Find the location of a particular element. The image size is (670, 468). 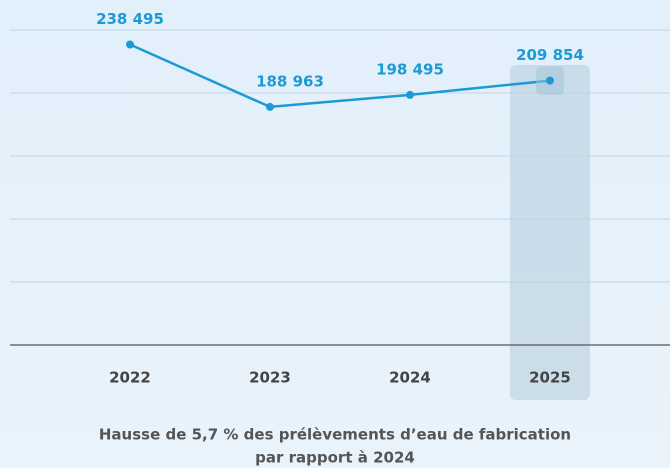

x-tick-label: 2024 is located at coordinates (410, 378).